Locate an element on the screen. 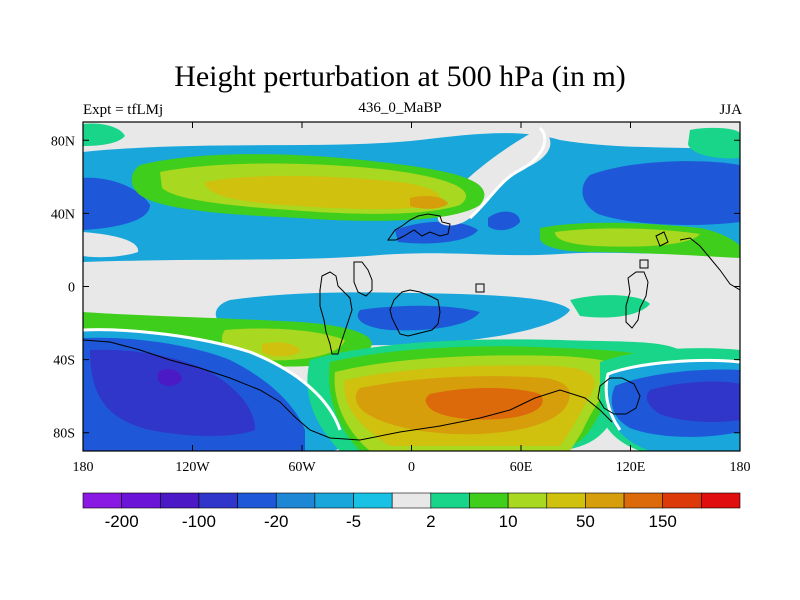 Image resolution: width=800 pixels, height=600 pixels. coast-islands-small is located at coordinates (562, 276).